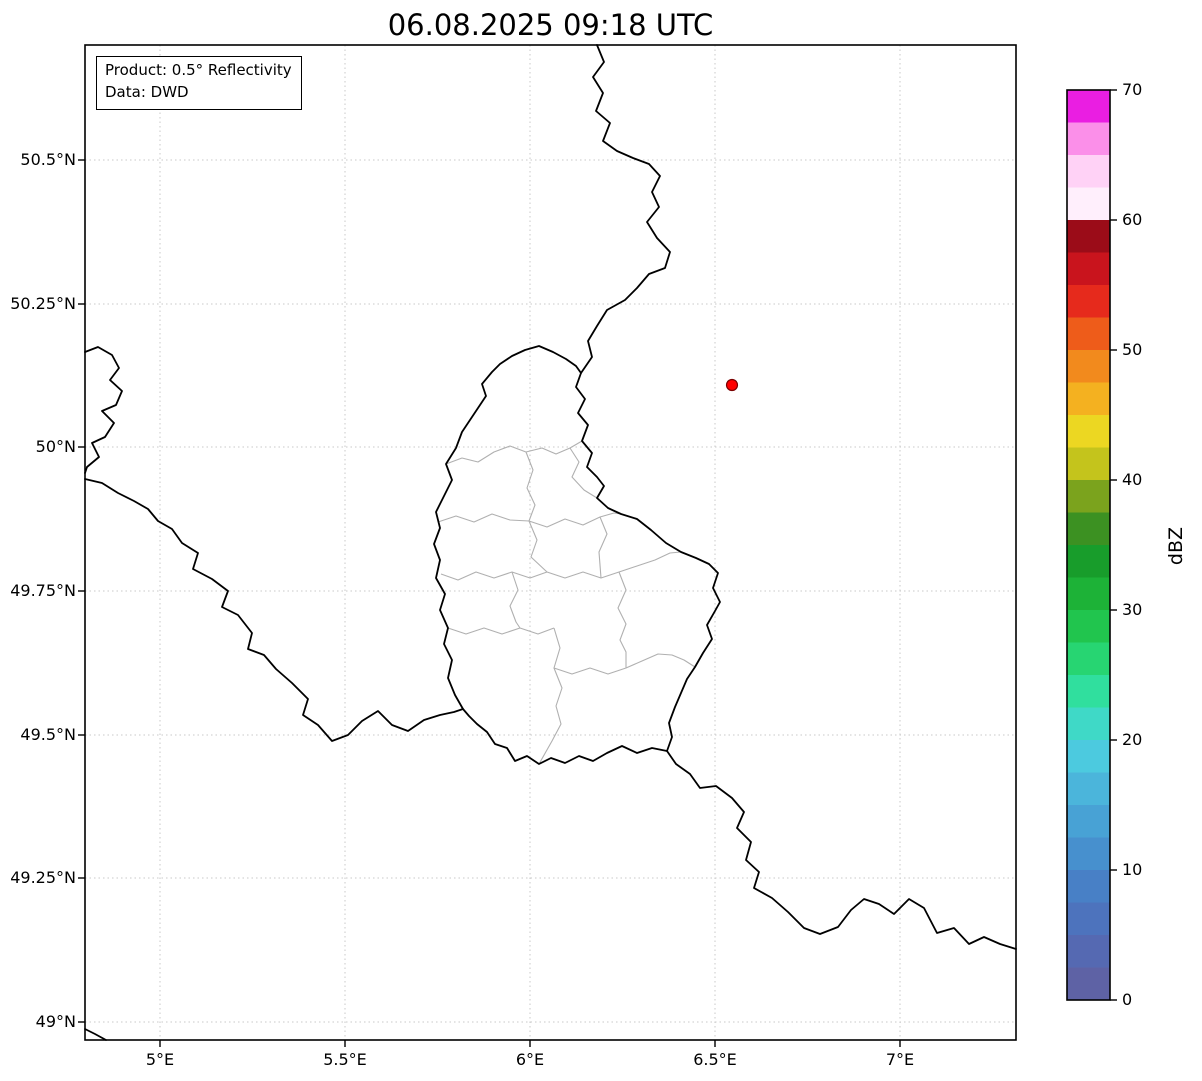  I want to click on corner-border-fragment, so click(95, 1034).